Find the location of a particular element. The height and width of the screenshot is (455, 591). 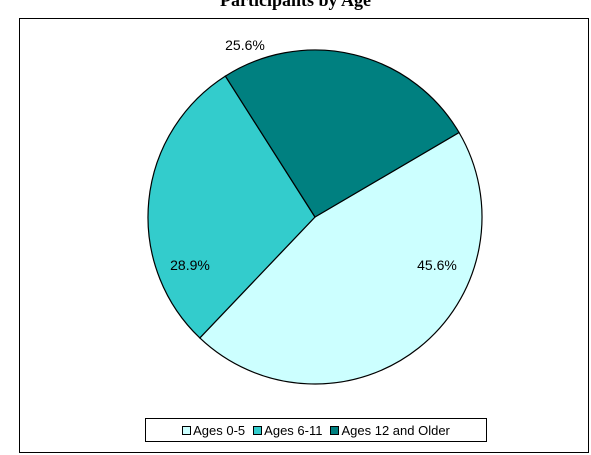

legend-item-ages-0-5: Ages 0-5 is located at coordinates (213, 430).